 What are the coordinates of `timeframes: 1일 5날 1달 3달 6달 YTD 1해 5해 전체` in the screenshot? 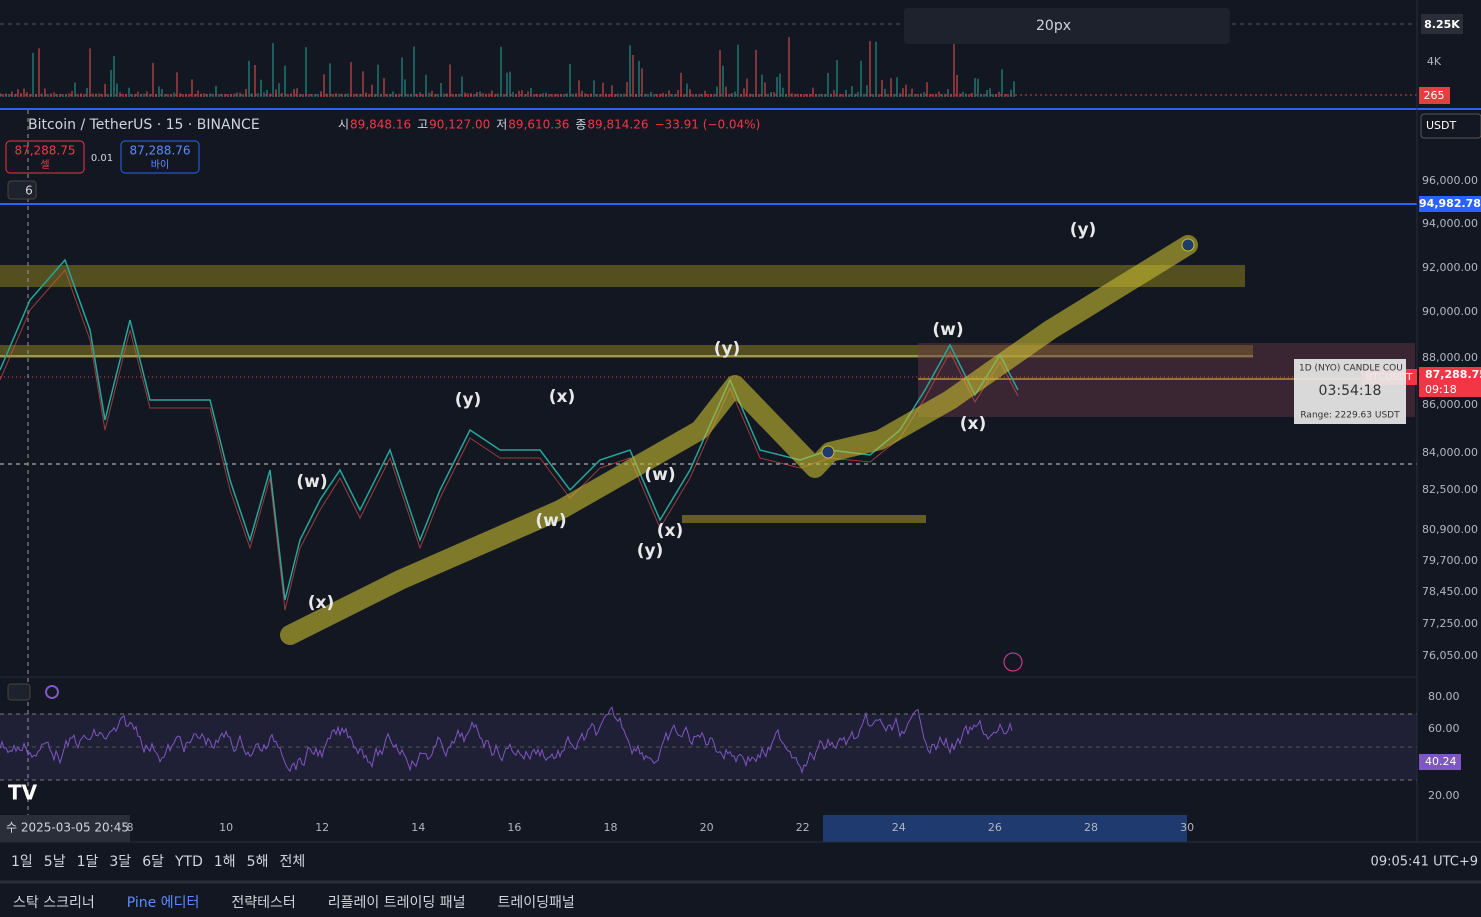 It's located at (158, 862).